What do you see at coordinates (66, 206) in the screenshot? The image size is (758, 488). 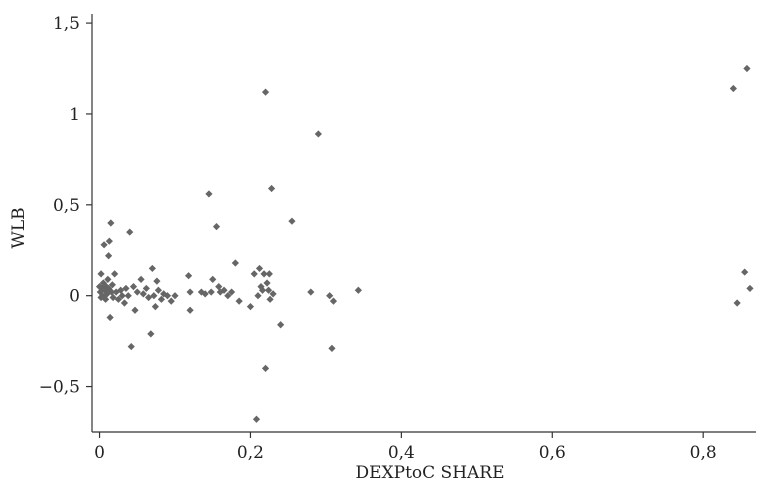 I see `y-tick-label: 0,5` at bounding box center [66, 206].